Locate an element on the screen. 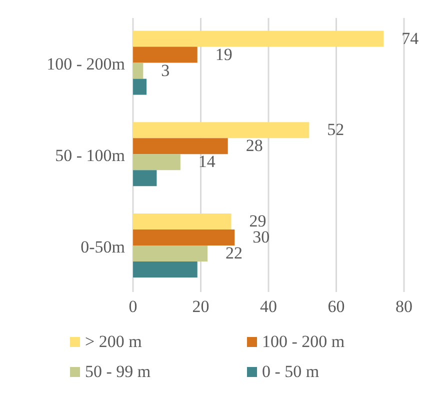  y-tick-label: 0-50m is located at coordinates (102, 246).